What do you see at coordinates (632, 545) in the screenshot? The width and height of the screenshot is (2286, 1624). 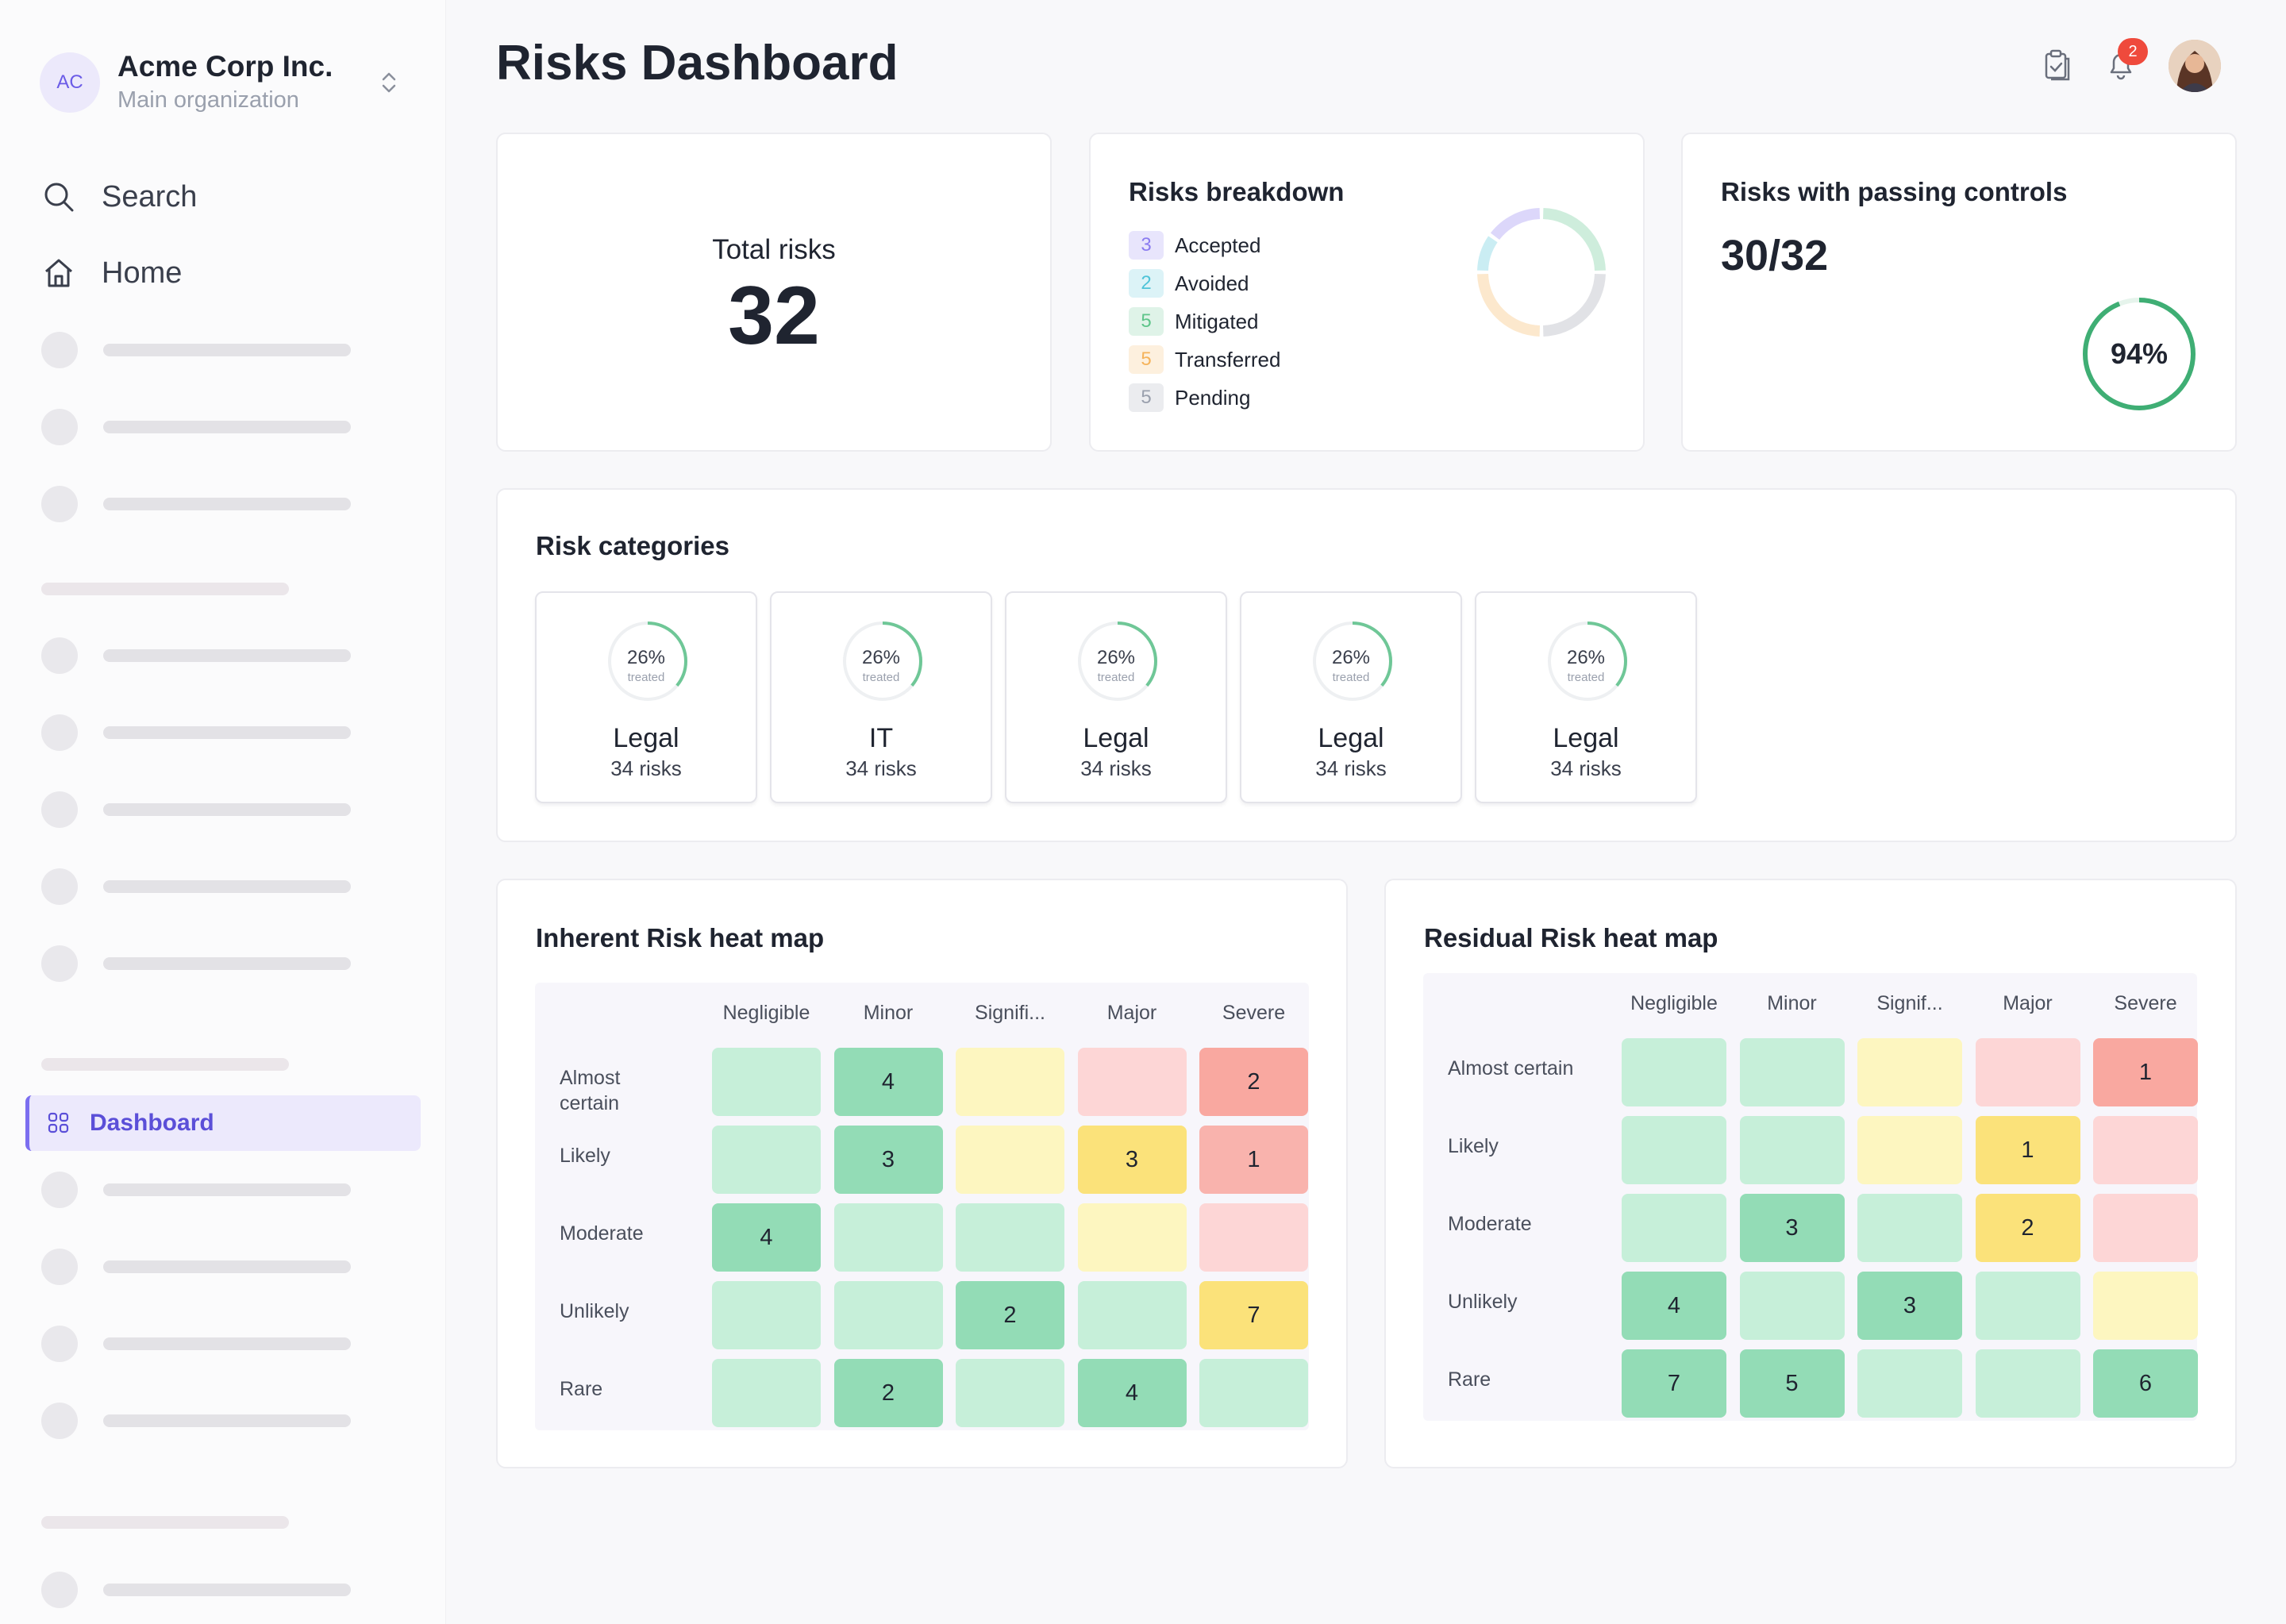 I see `risk-categories-title: Risk categories` at bounding box center [632, 545].